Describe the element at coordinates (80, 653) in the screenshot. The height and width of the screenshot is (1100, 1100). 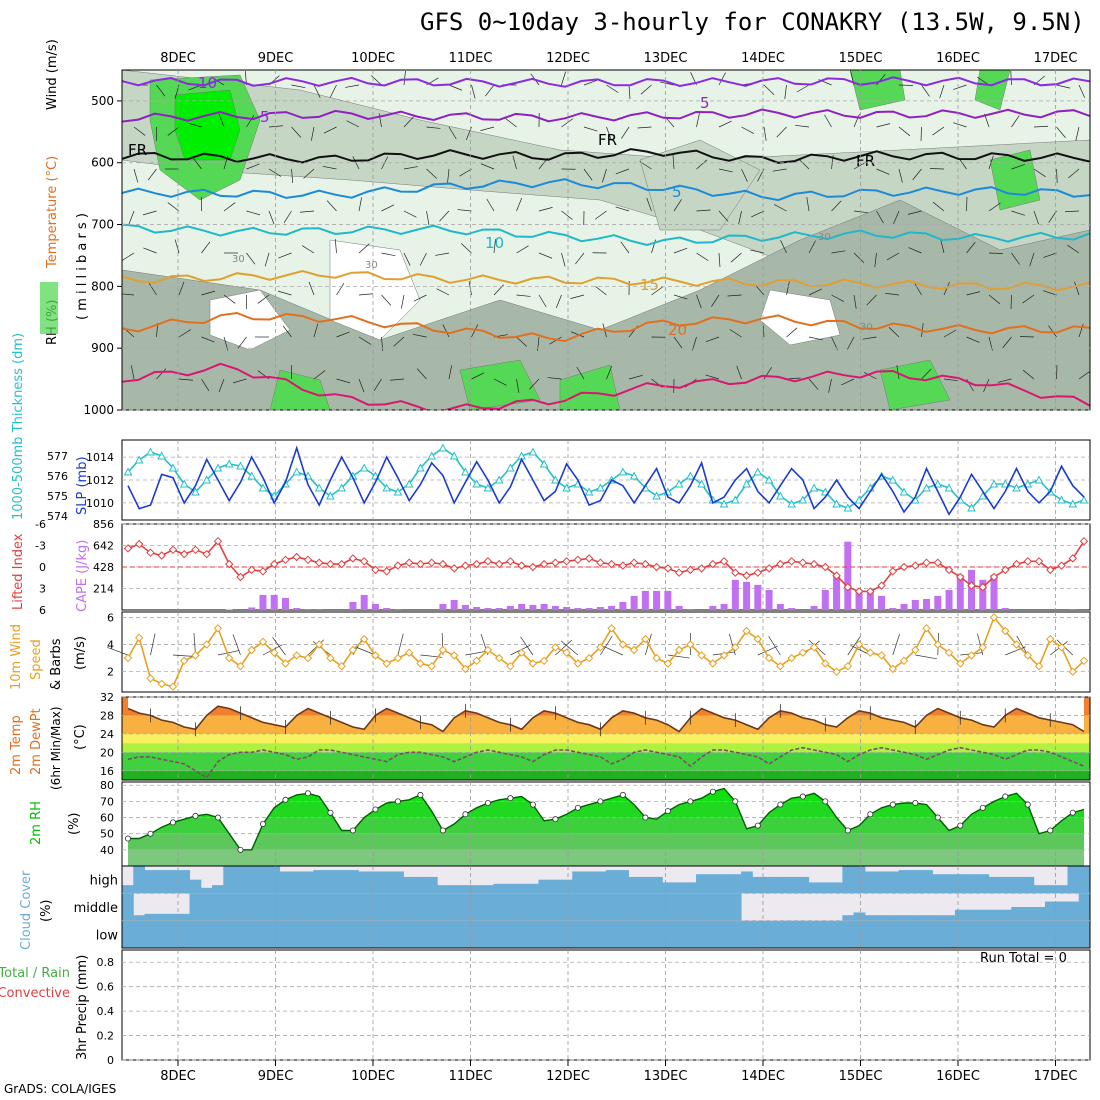
I see `wind10-unit-label: (m/s)` at that location.